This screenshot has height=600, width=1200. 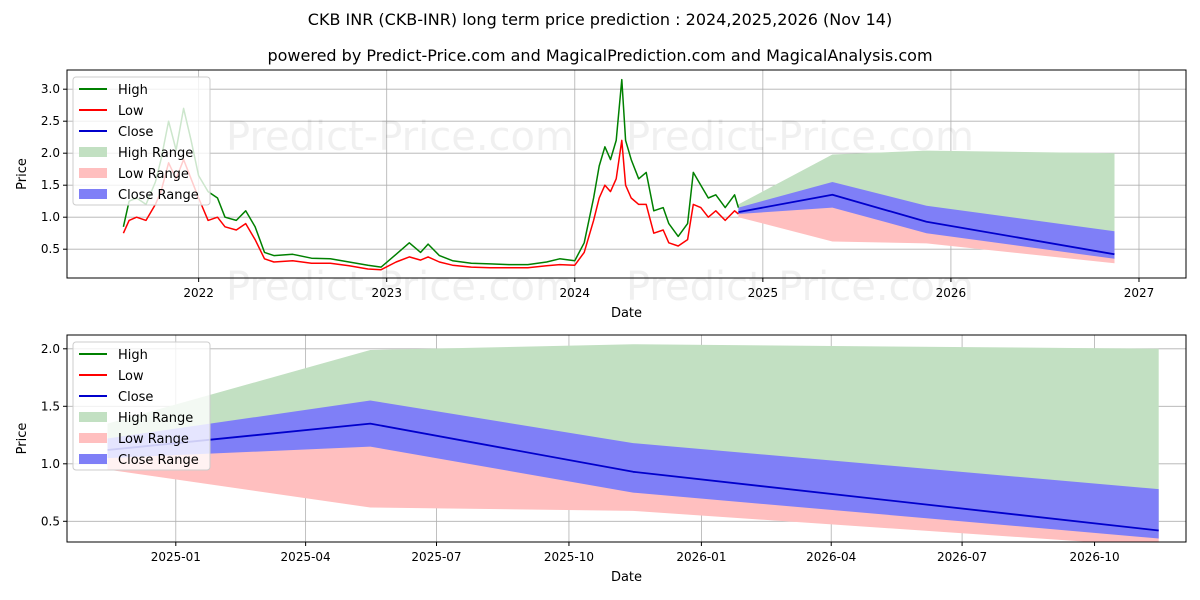 I want to click on close-range-band, so click(x=926, y=220).